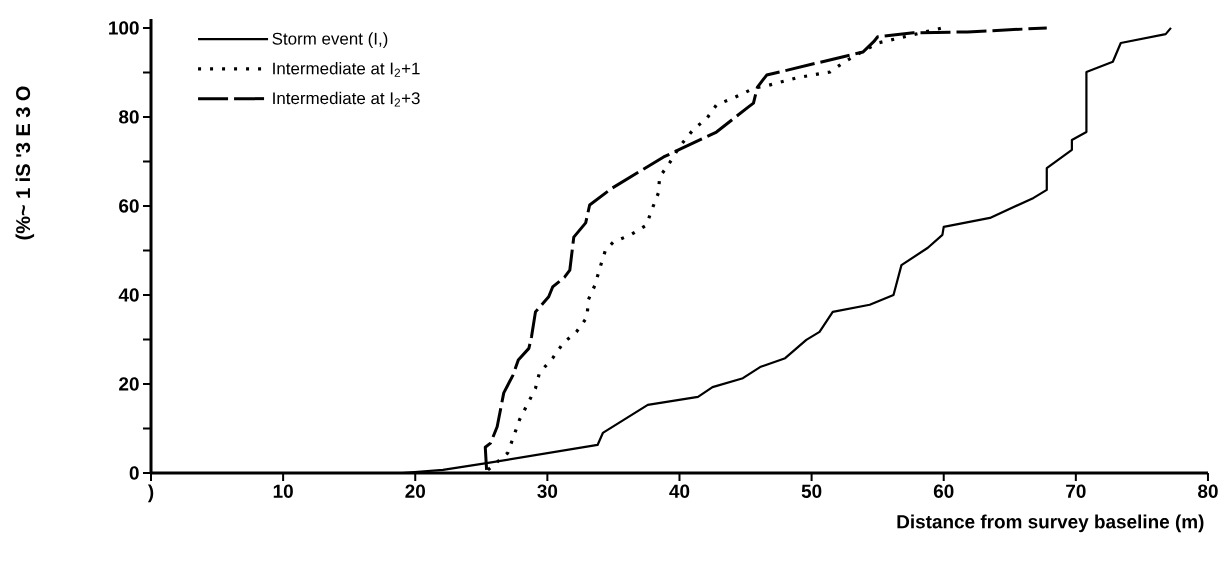  I want to click on legend-label: Storm event (I,), so click(330, 40).